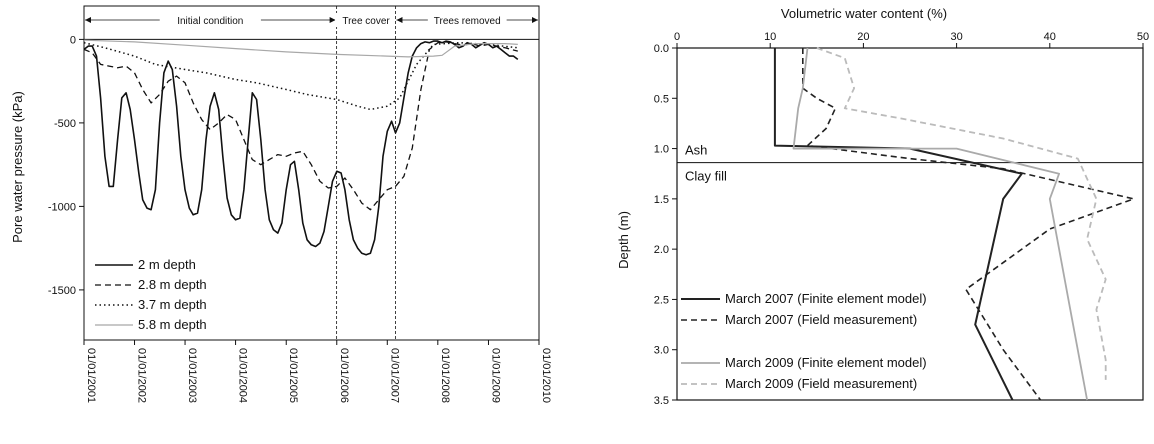  What do you see at coordinates (956, 37) in the screenshot?
I see `right-x-tick-label: 30` at bounding box center [956, 37].